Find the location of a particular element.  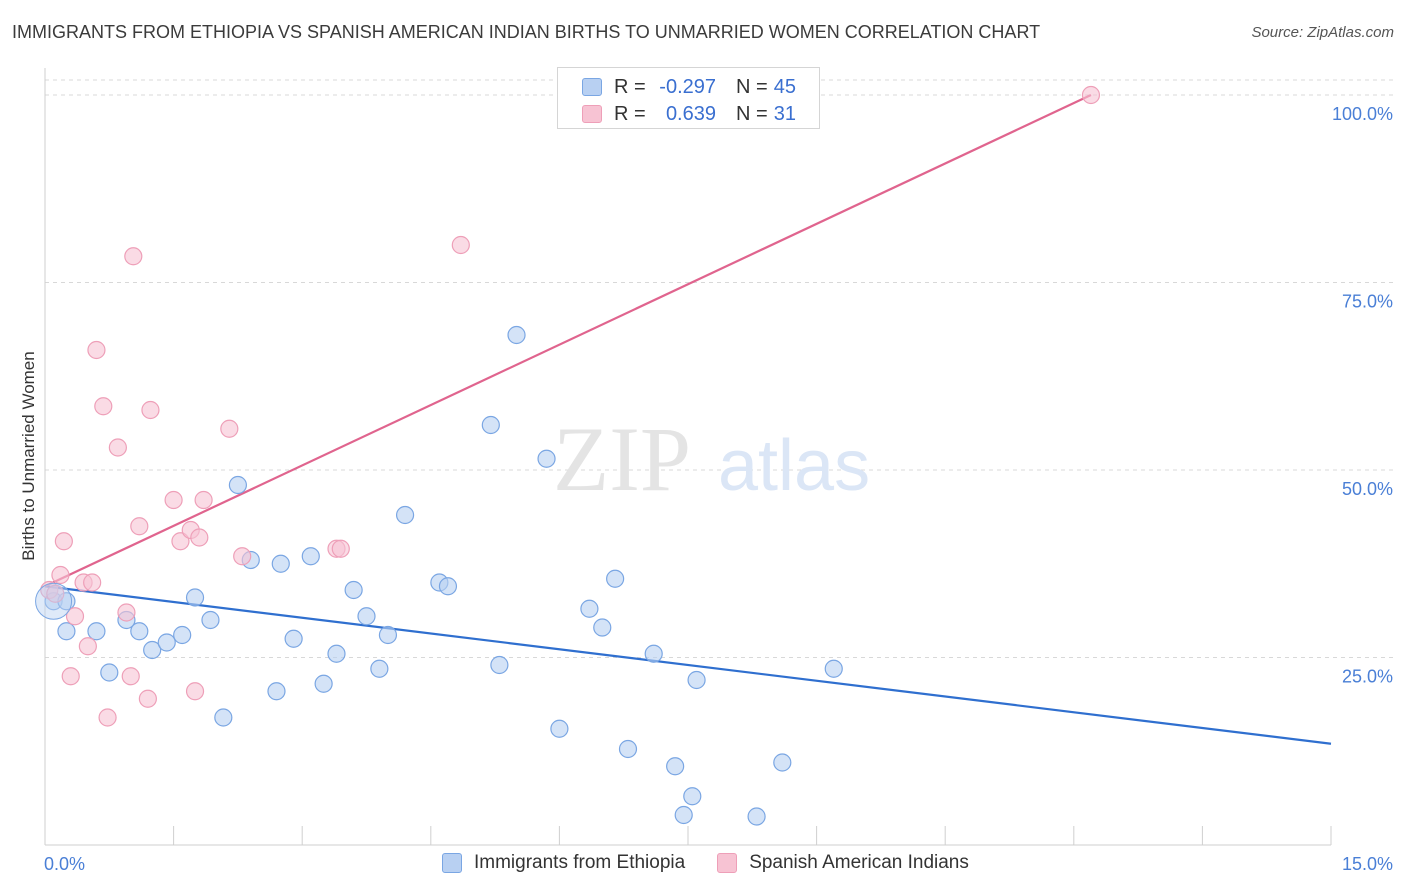

y-axis-label: Births to Unmarried Women is located at coordinates (28, 455).